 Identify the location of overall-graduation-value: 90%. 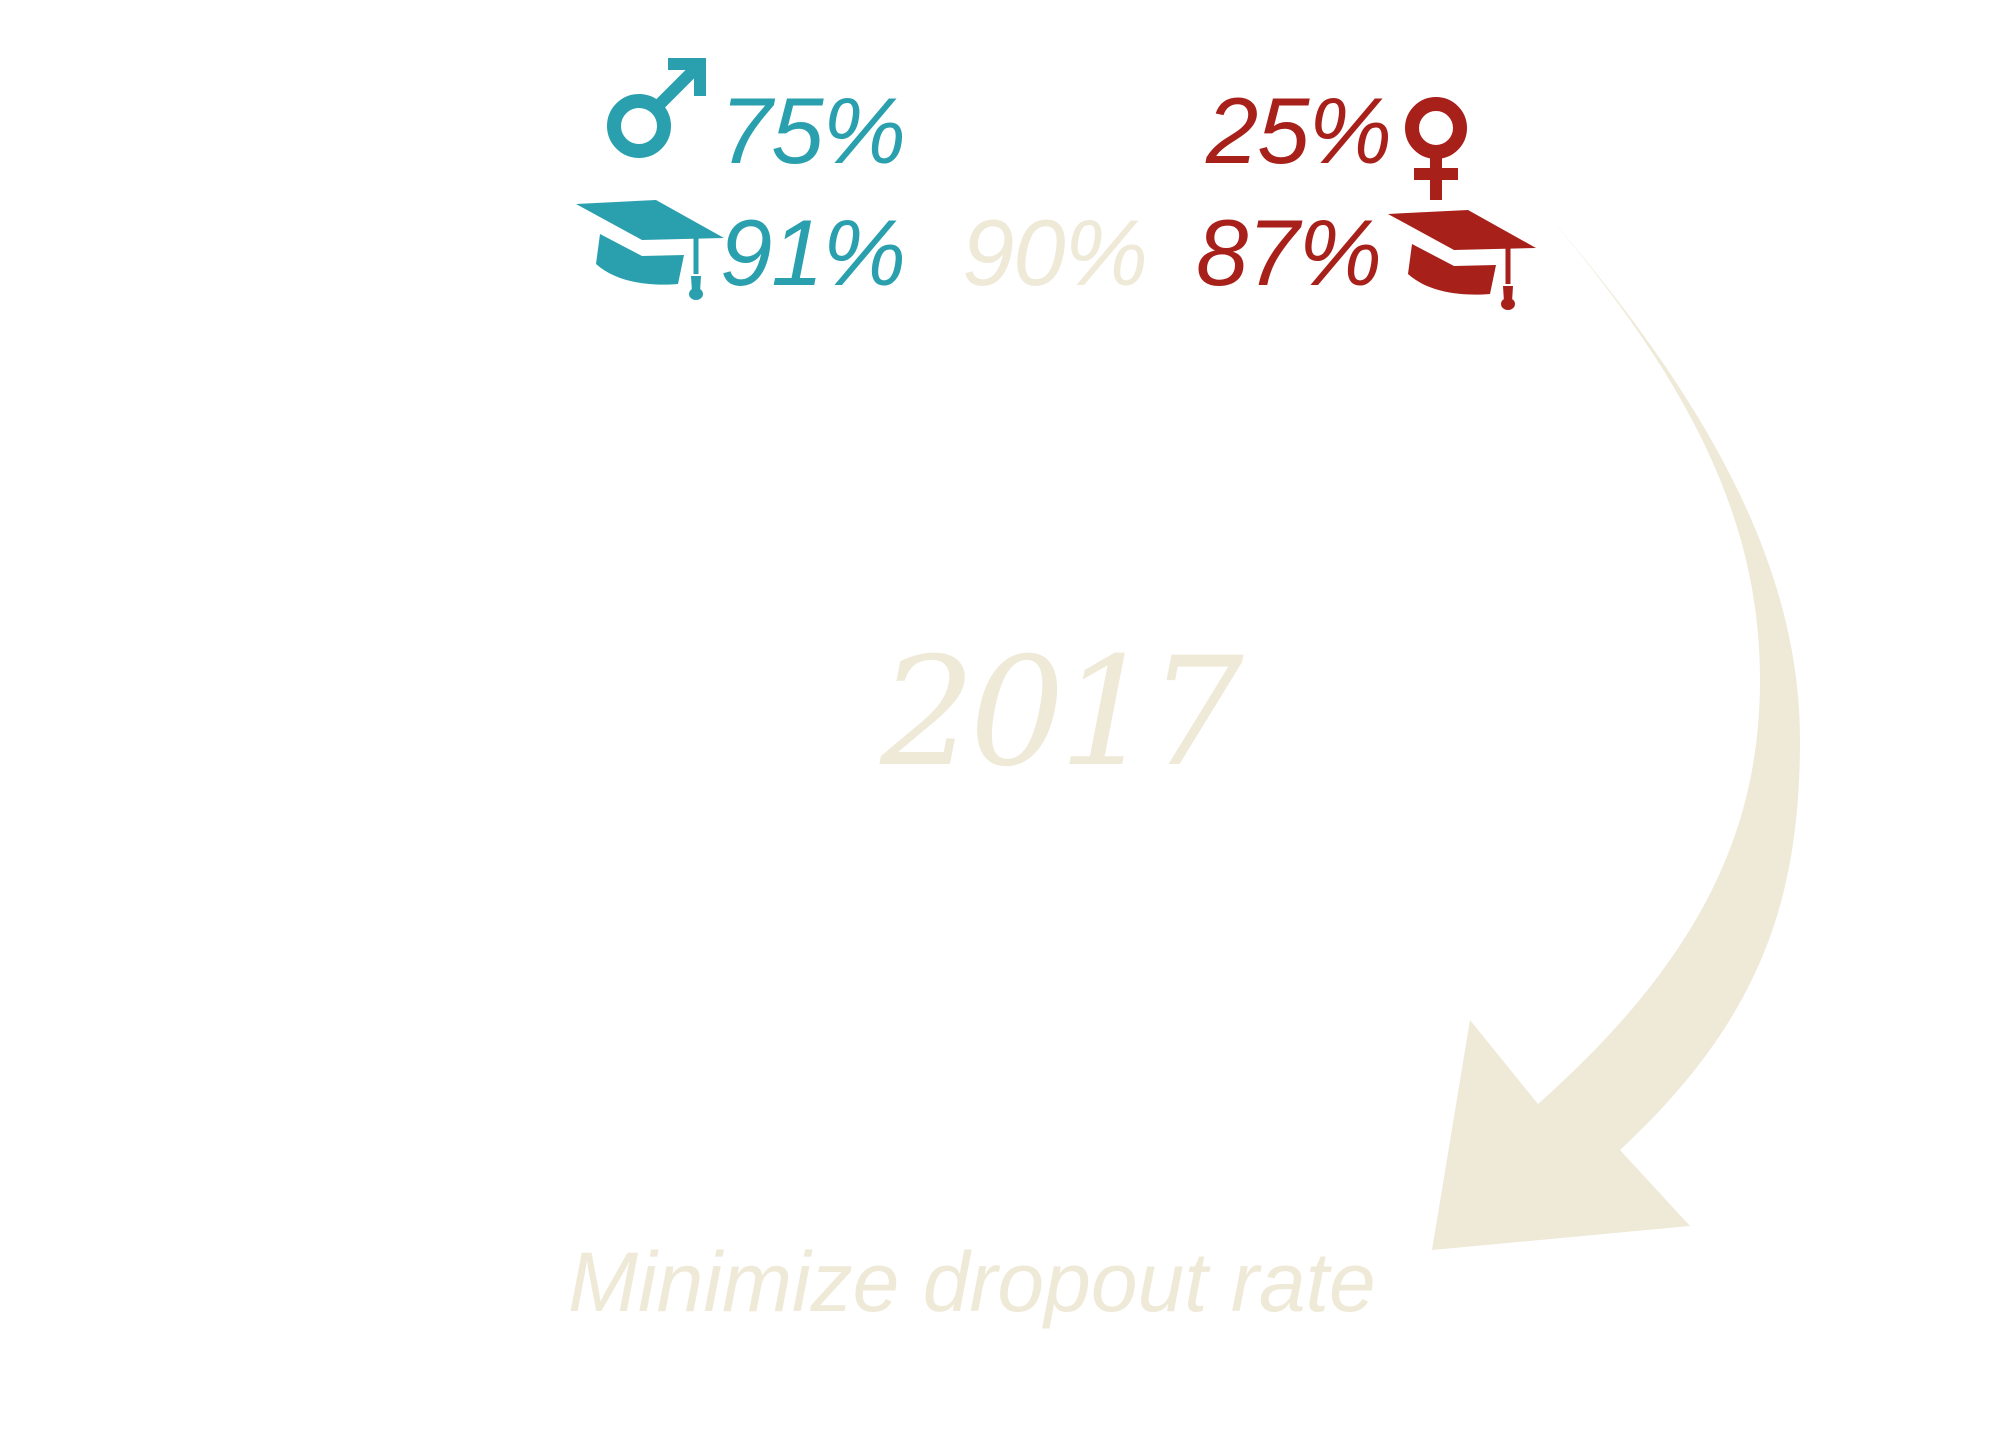
(1055, 252).